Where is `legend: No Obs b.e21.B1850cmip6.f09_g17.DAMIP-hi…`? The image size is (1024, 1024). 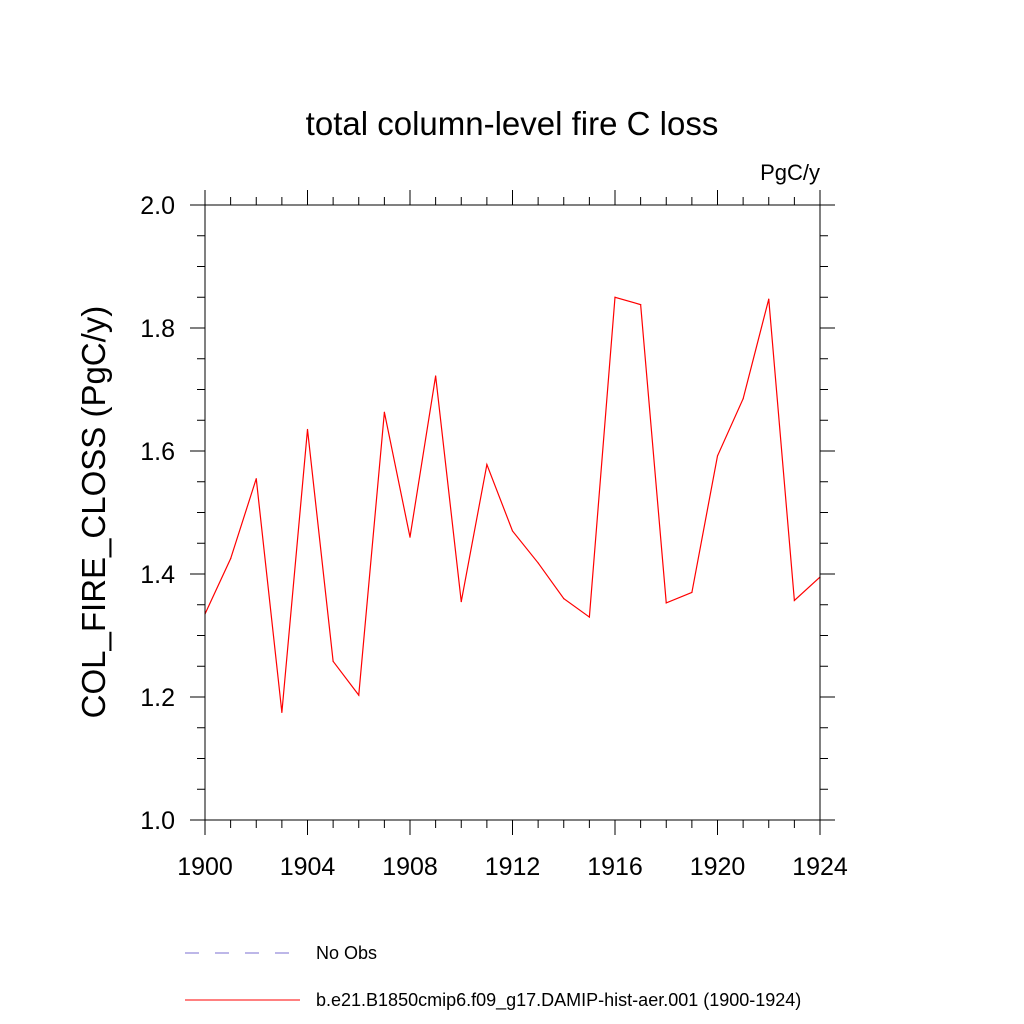
legend: No Obs b.e21.B1850cmip6.f09_g17.DAMIP-hi… is located at coordinates (493, 977).